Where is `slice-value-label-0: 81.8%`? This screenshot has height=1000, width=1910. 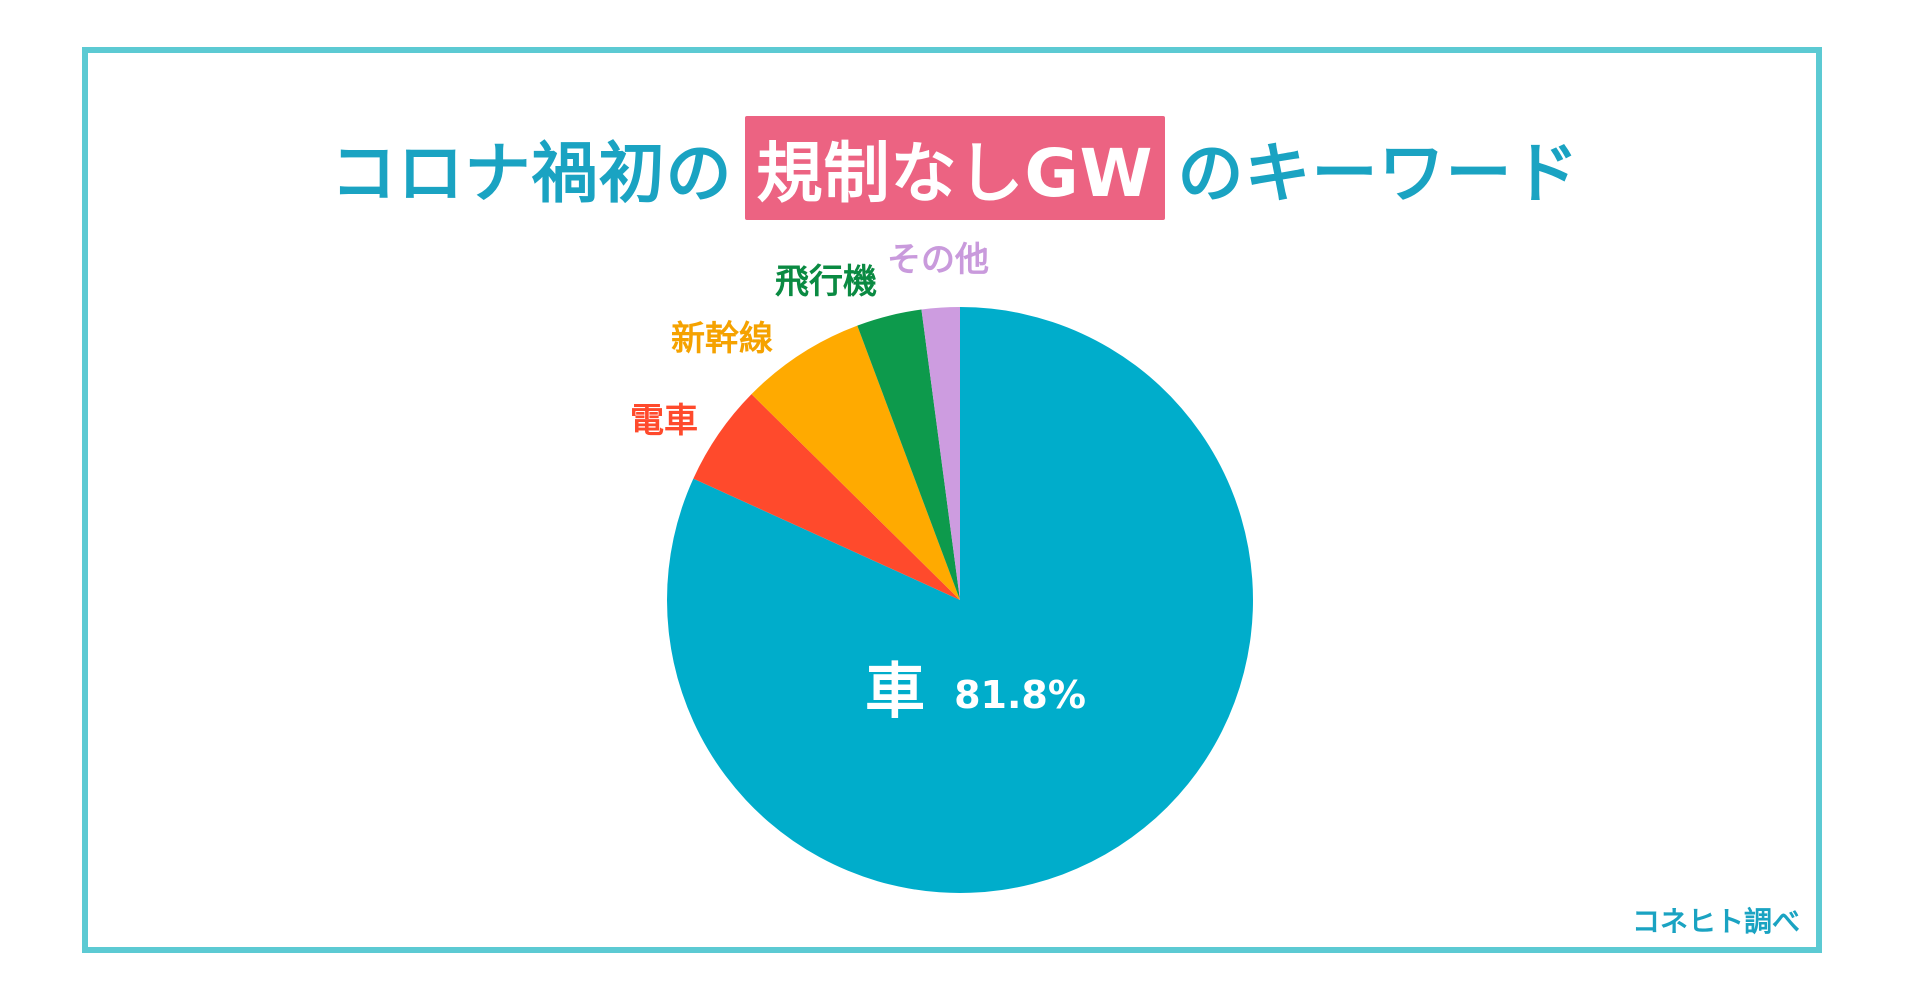
slice-value-label-0: 81.8% is located at coordinates (1020, 695).